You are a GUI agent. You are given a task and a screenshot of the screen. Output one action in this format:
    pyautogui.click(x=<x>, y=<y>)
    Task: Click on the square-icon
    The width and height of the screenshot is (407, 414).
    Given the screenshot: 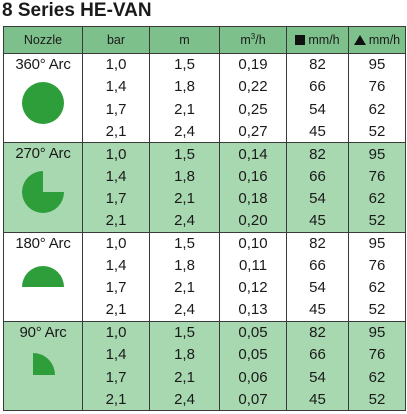 What is the action you would take?
    pyautogui.click(x=300, y=39)
    